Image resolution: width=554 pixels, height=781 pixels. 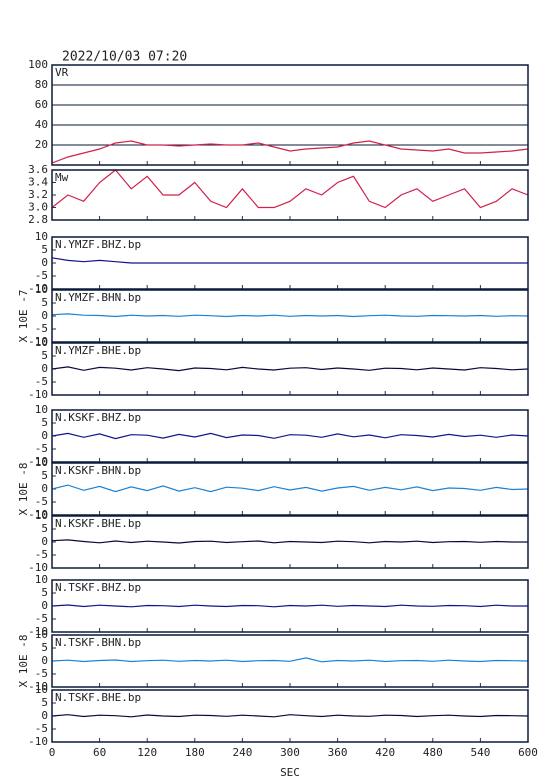 What do you see at coordinates (38, 194) in the screenshot?
I see `y-tick-label: 3.2` at bounding box center [38, 194].